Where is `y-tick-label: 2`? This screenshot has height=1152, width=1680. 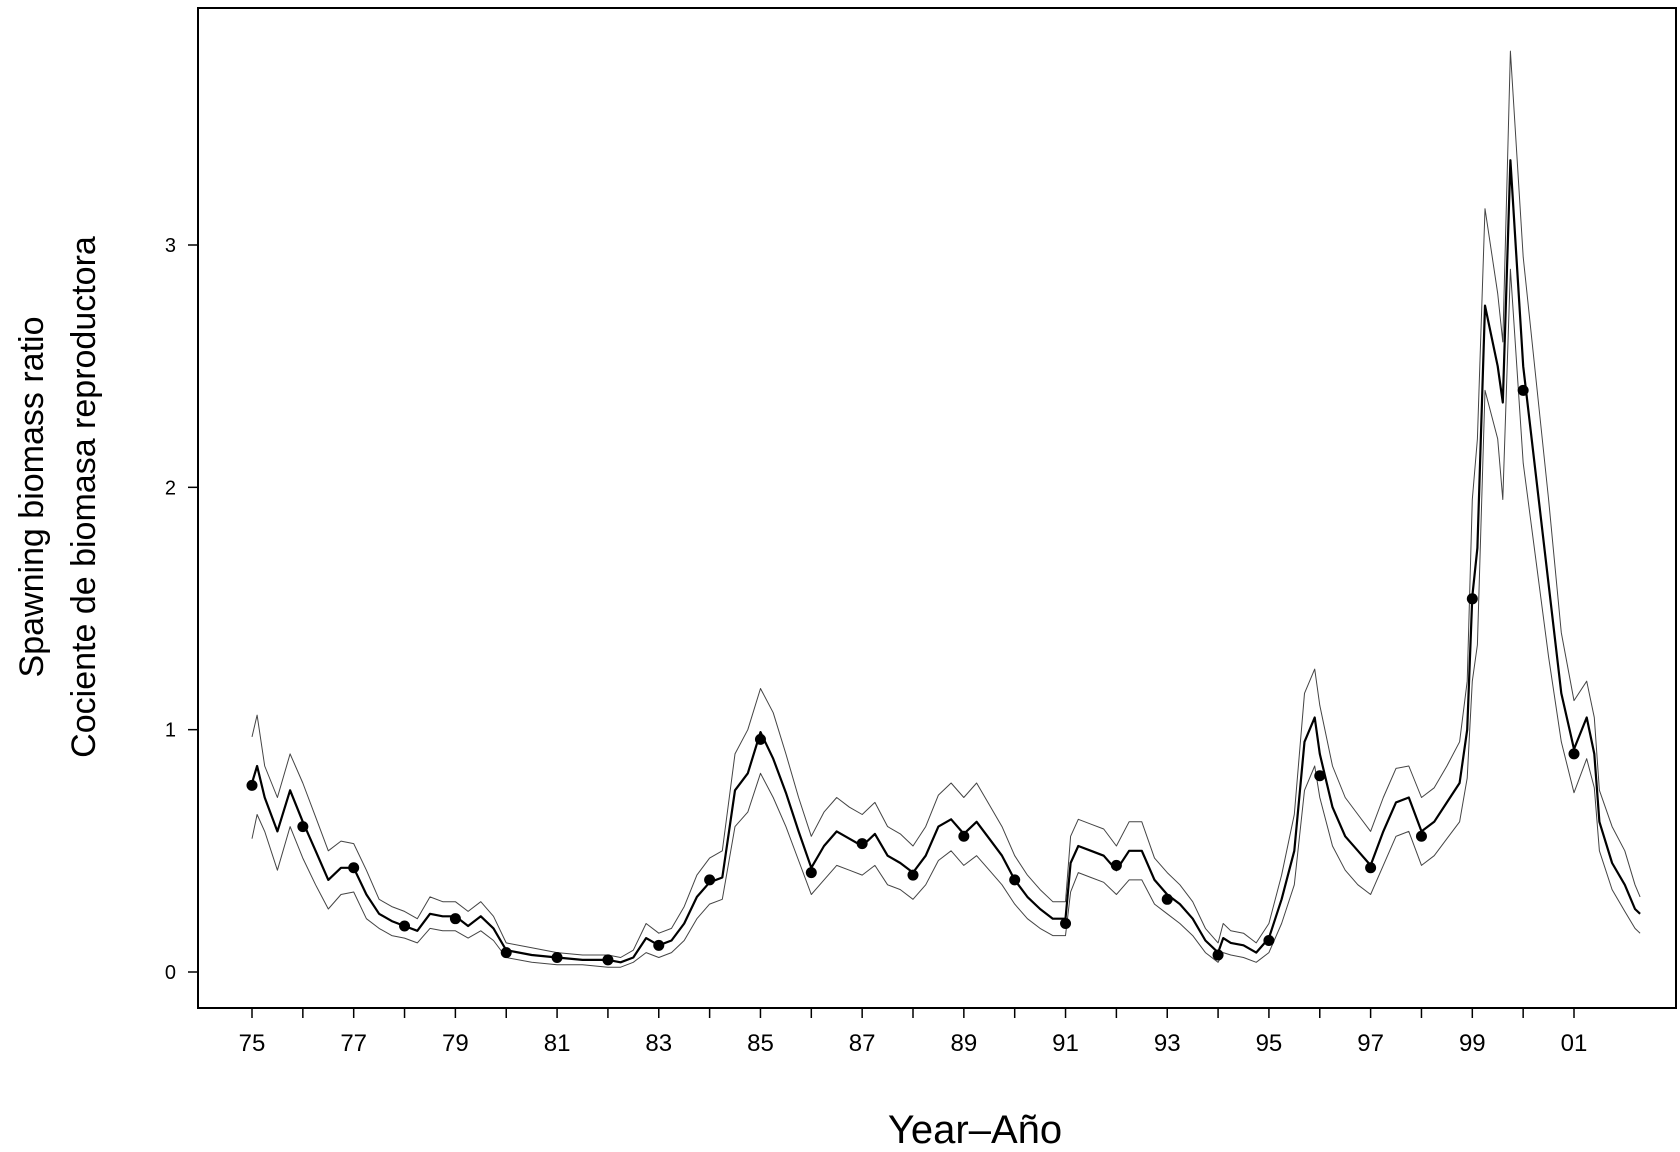 y-tick-label: 2 is located at coordinates (170, 488).